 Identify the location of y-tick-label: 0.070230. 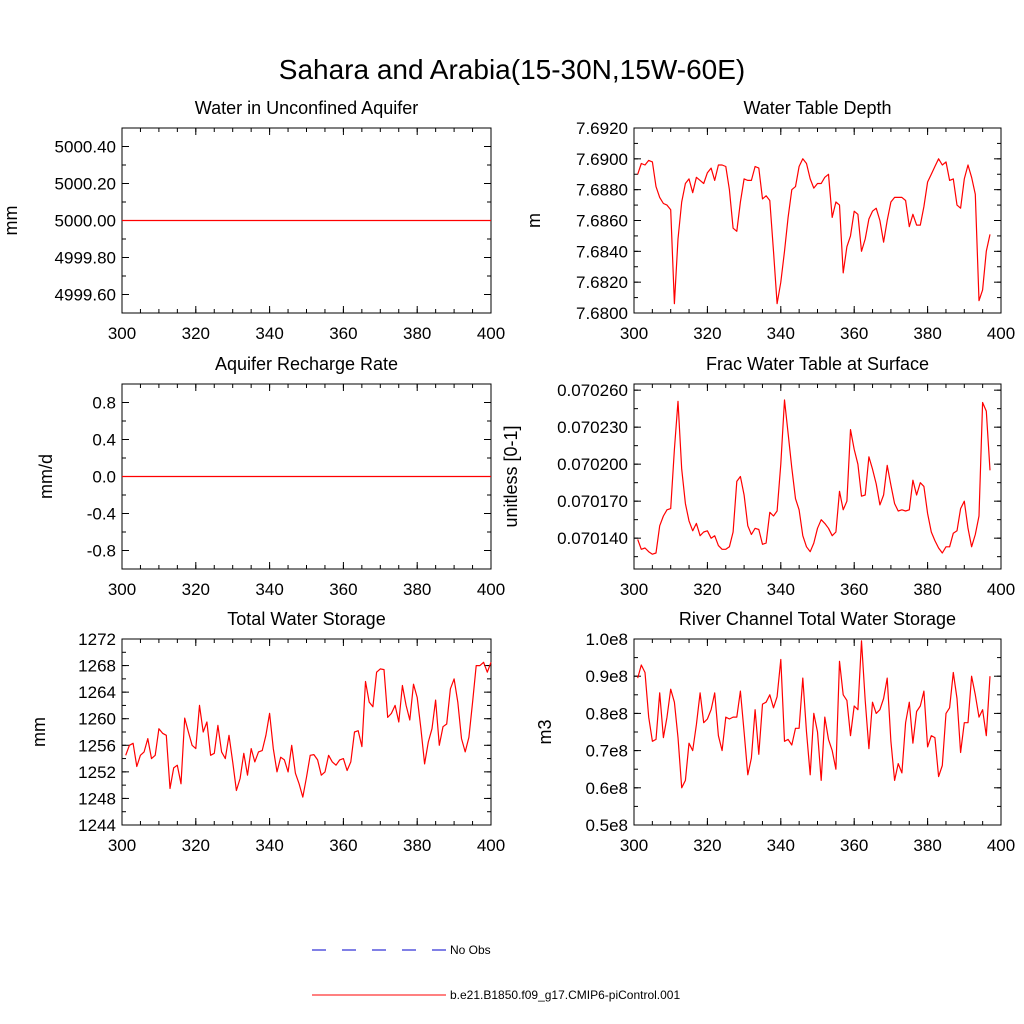
(592, 427).